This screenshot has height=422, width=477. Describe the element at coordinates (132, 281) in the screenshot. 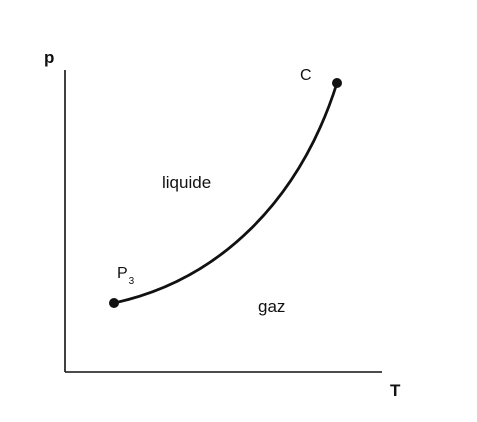

I see `triple-point-subscript: 3` at that location.